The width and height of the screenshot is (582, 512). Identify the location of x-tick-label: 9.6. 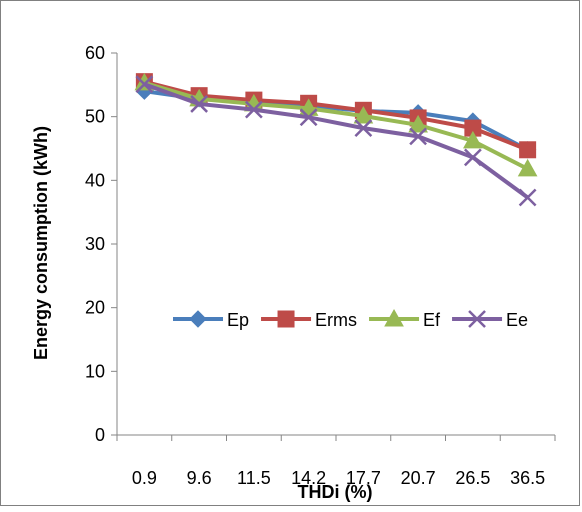
(199, 478).